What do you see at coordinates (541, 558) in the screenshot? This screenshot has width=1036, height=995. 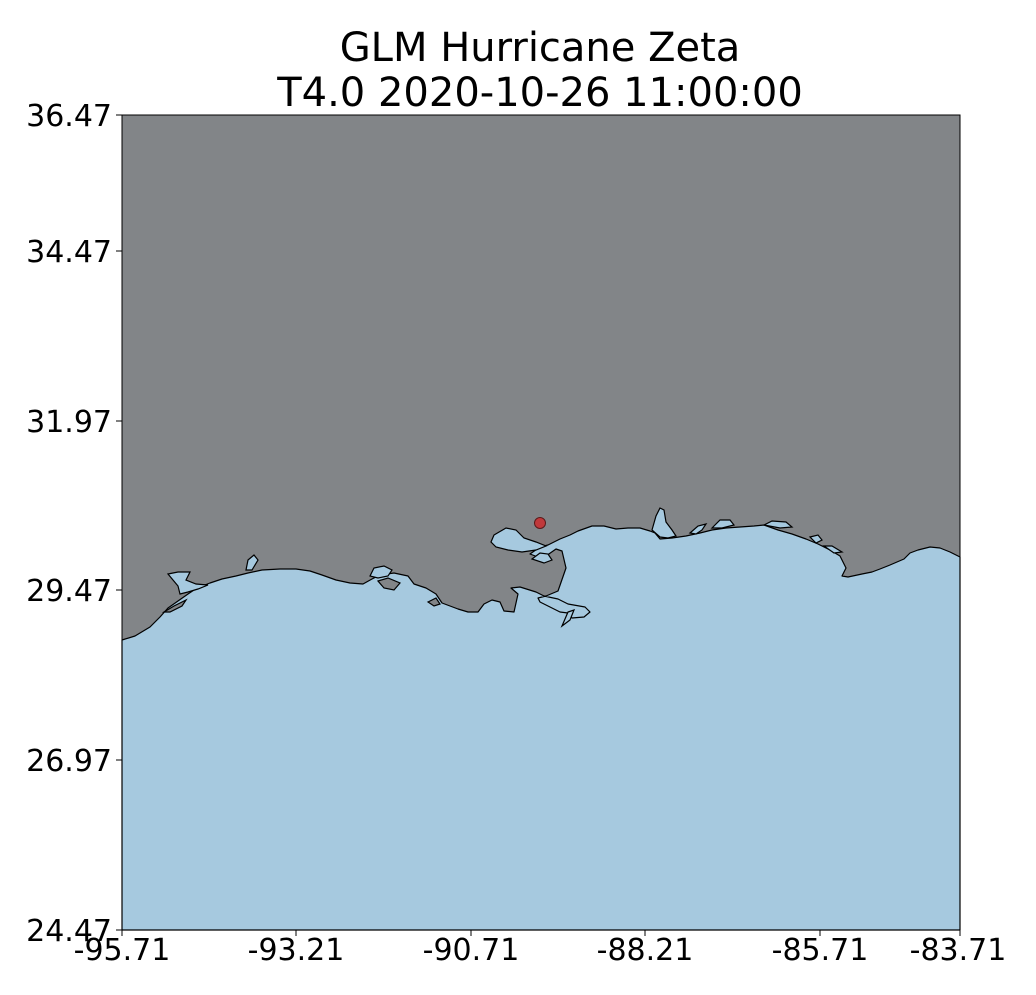 I see `lake-borgne` at bounding box center [541, 558].